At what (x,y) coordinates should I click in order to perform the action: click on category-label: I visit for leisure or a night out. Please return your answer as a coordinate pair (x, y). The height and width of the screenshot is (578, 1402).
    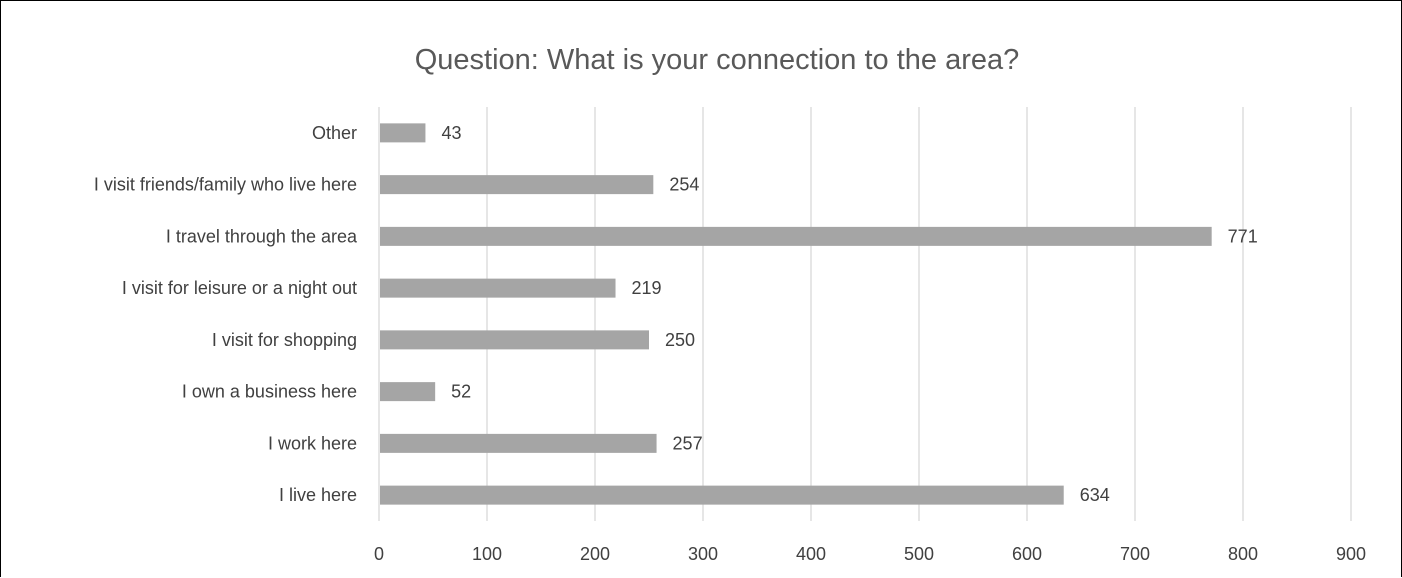
    Looking at the image, I should click on (239, 288).